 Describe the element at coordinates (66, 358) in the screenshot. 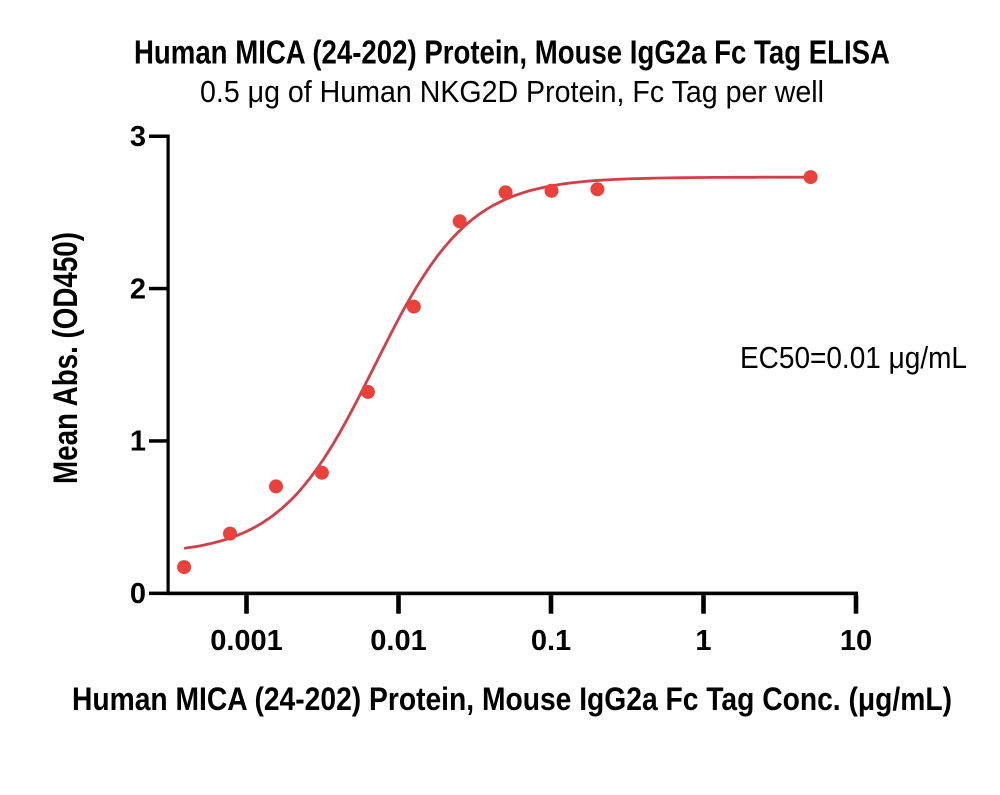

I see `svg-text: Mean Abs. (OD450)` at that location.